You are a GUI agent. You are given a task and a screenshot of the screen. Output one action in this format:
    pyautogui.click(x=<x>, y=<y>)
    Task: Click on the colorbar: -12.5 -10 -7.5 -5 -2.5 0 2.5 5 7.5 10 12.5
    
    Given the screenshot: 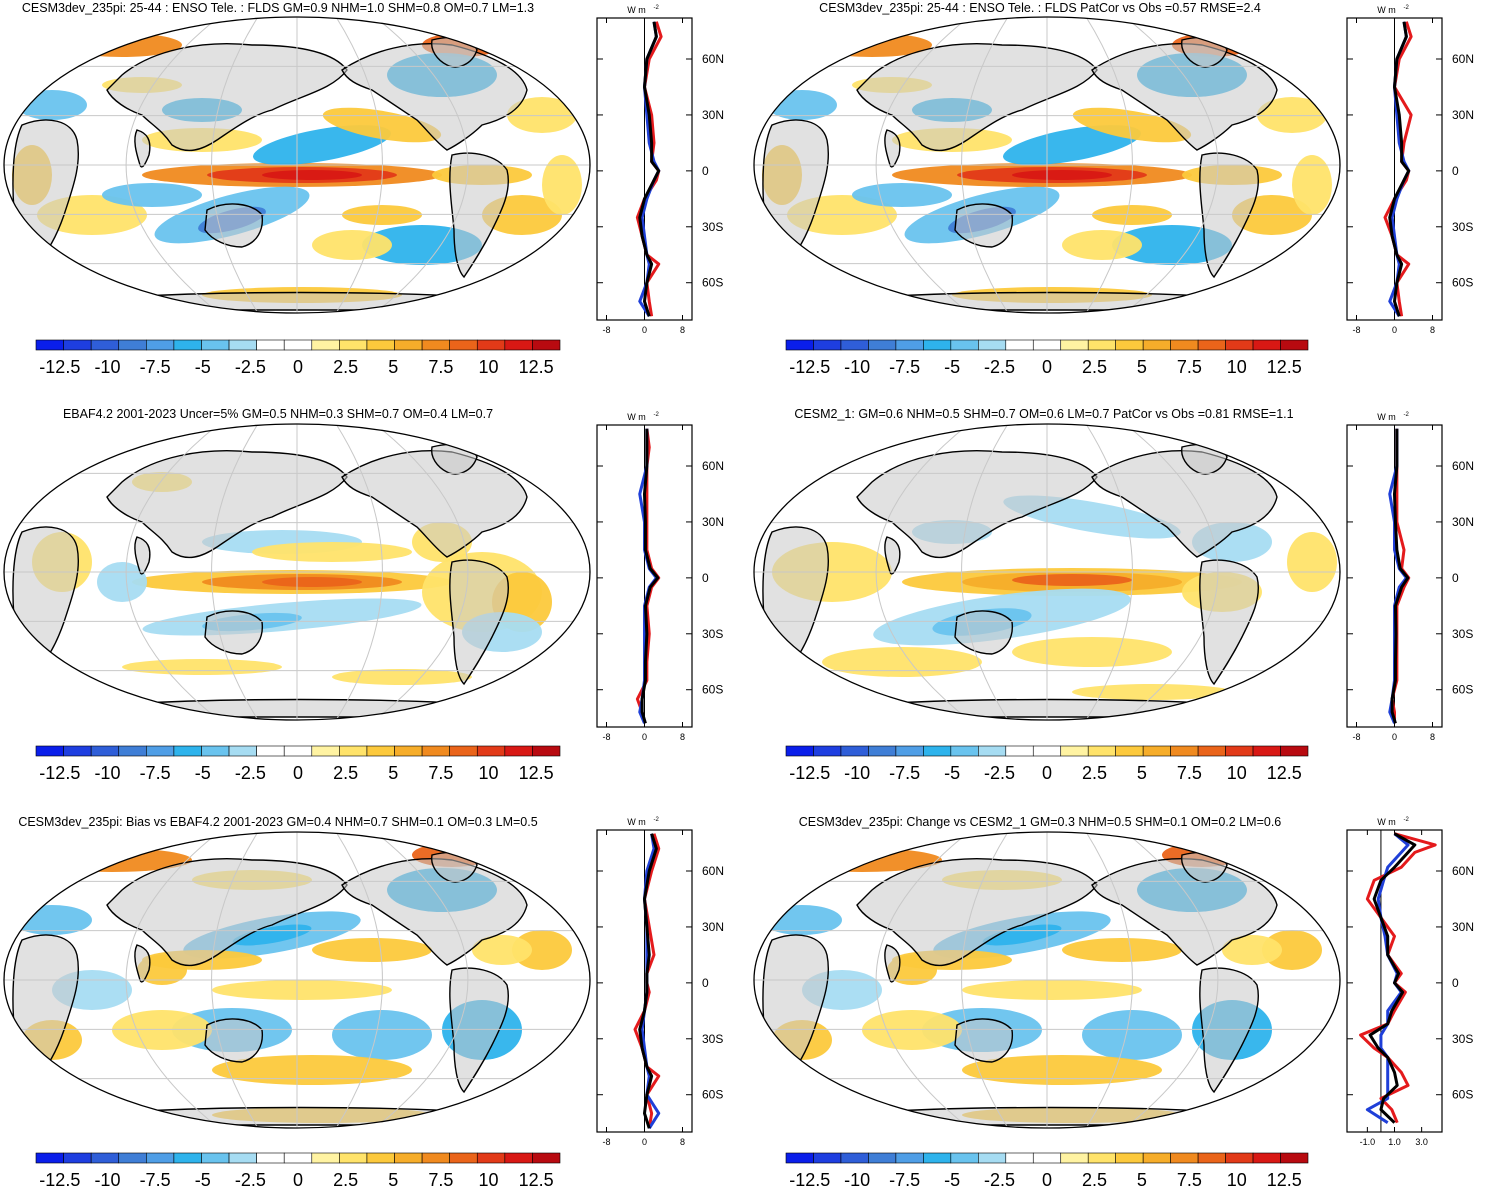 What is the action you would take?
    pyautogui.click(x=1047, y=1169)
    